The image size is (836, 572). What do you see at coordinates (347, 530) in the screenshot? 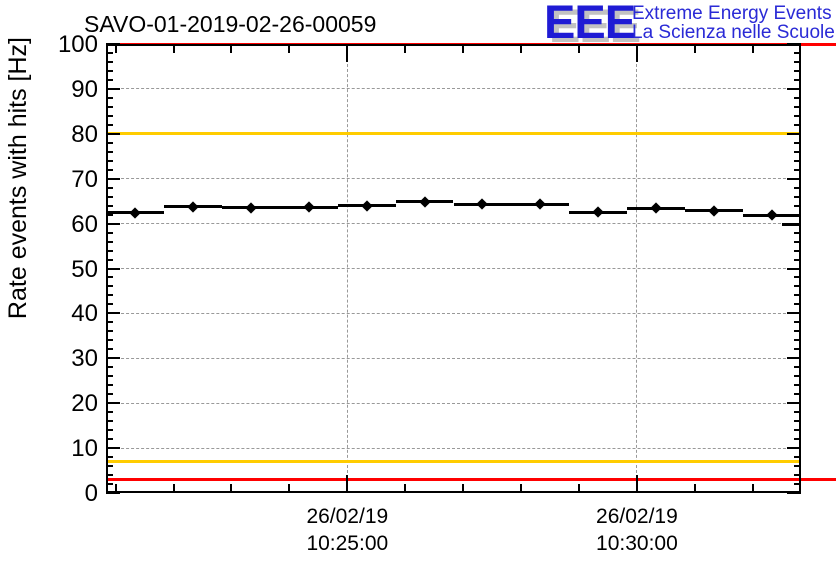
I see `x-tick-label: 26/02/19 10:25:00` at bounding box center [347, 530].